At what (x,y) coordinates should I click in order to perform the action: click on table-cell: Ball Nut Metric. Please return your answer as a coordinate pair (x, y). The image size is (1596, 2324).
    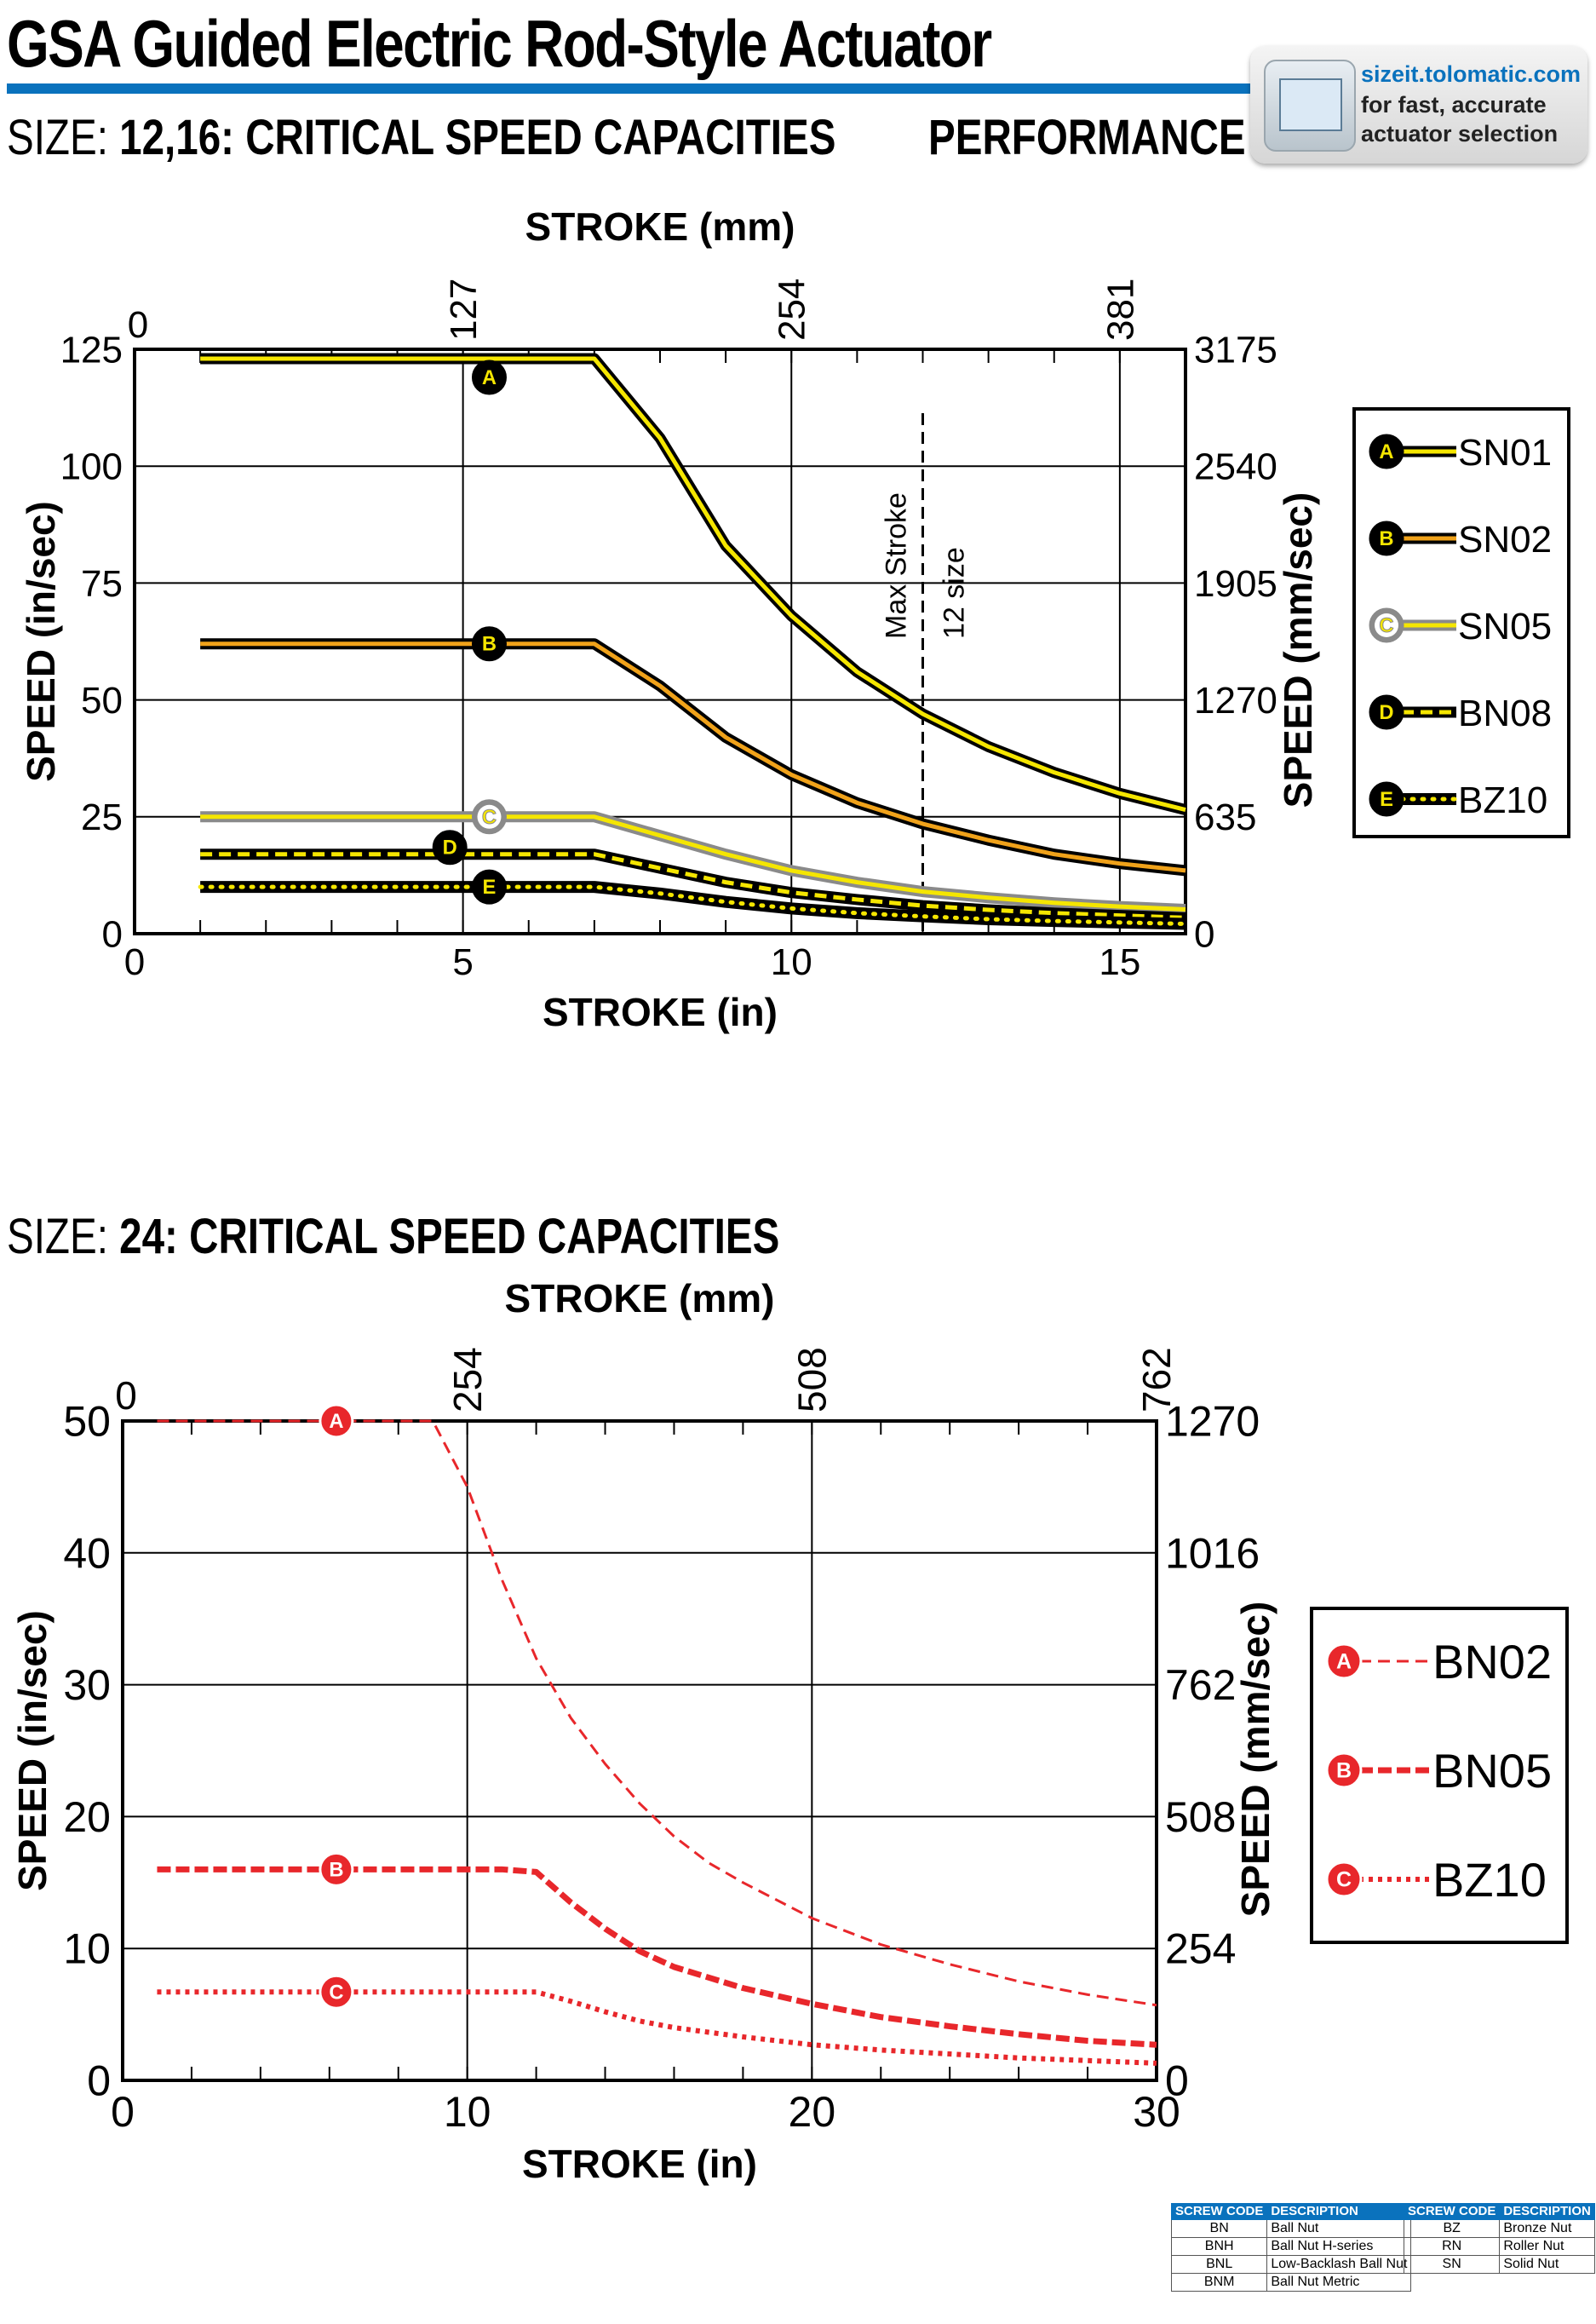
    Looking at the image, I should click on (1339, 2282).